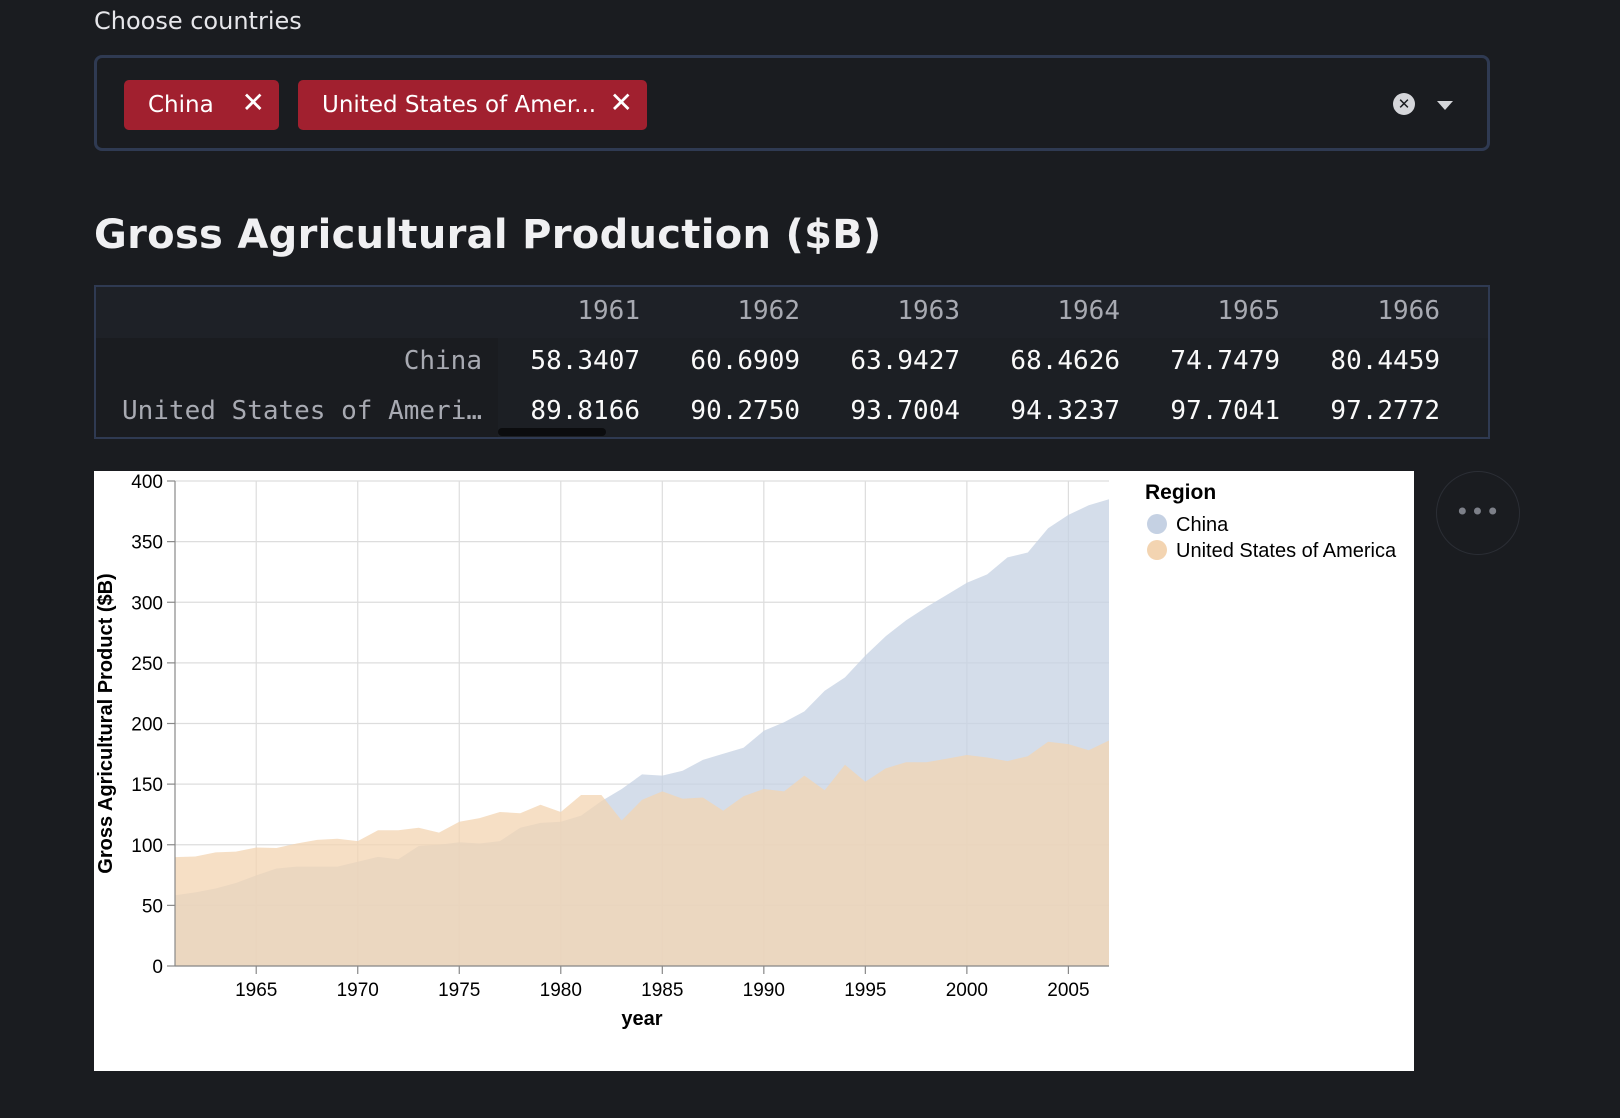  What do you see at coordinates (1202, 525) in the screenshot?
I see `legend-label: China` at bounding box center [1202, 525].